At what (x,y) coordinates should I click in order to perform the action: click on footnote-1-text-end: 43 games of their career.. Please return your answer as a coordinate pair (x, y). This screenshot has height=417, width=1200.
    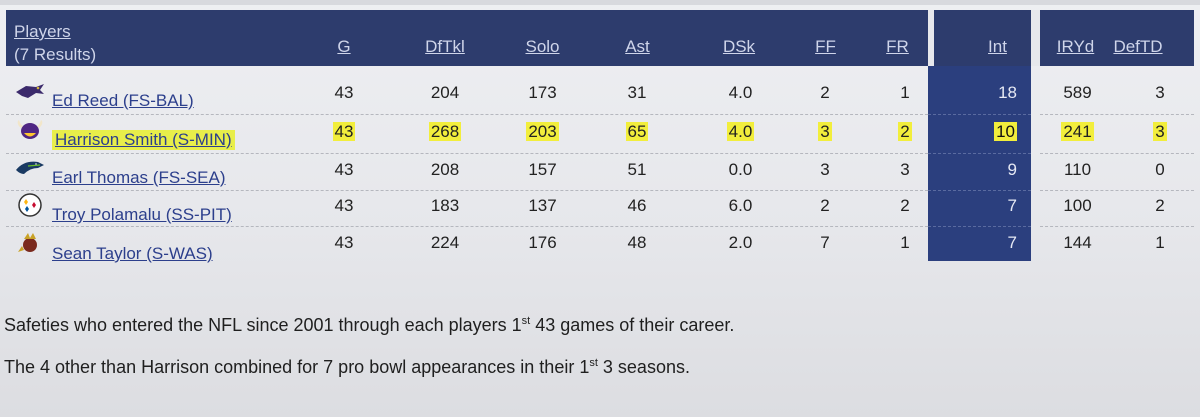
    Looking at the image, I should click on (632, 325).